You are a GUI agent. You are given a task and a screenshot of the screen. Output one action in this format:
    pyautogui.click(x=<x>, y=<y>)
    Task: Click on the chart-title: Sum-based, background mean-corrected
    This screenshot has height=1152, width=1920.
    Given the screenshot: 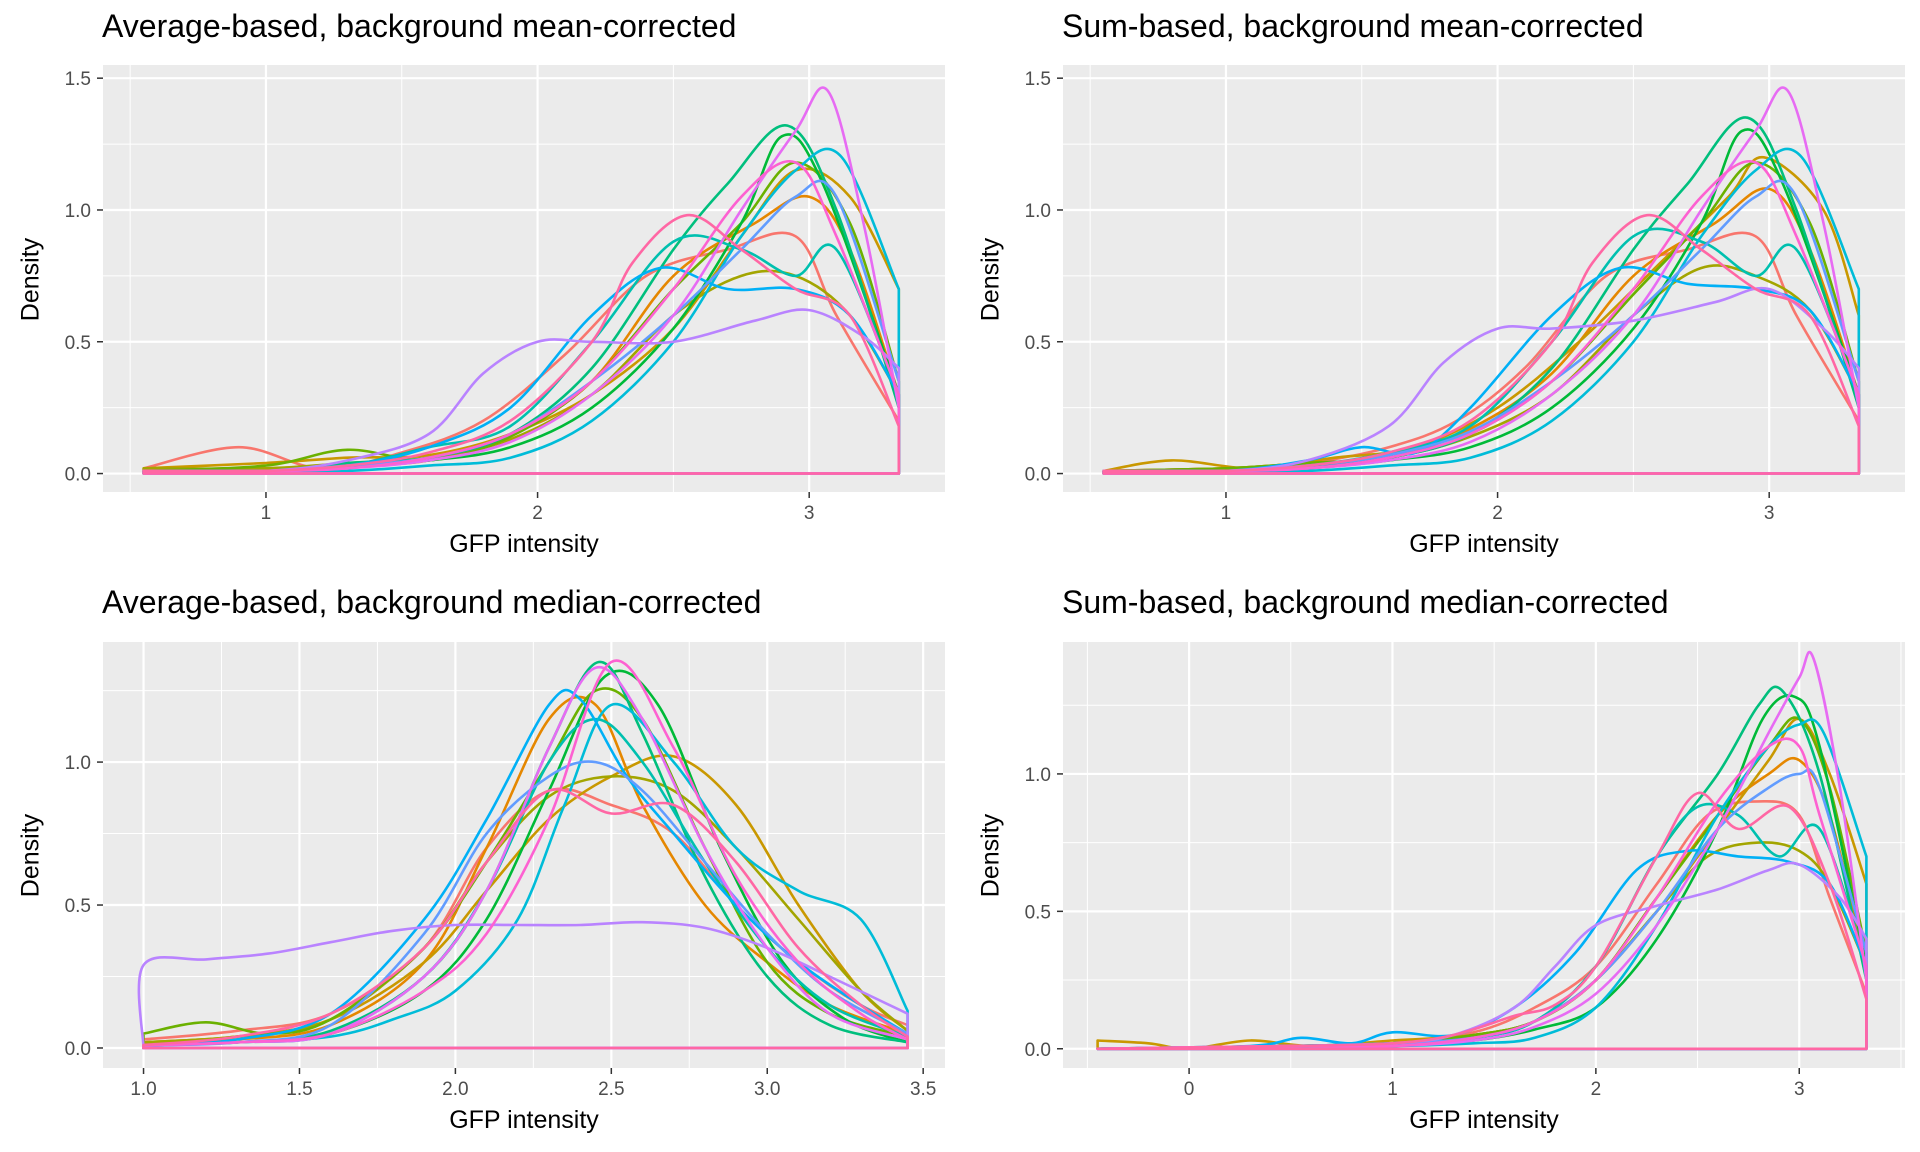 What is the action you would take?
    pyautogui.click(x=1353, y=26)
    